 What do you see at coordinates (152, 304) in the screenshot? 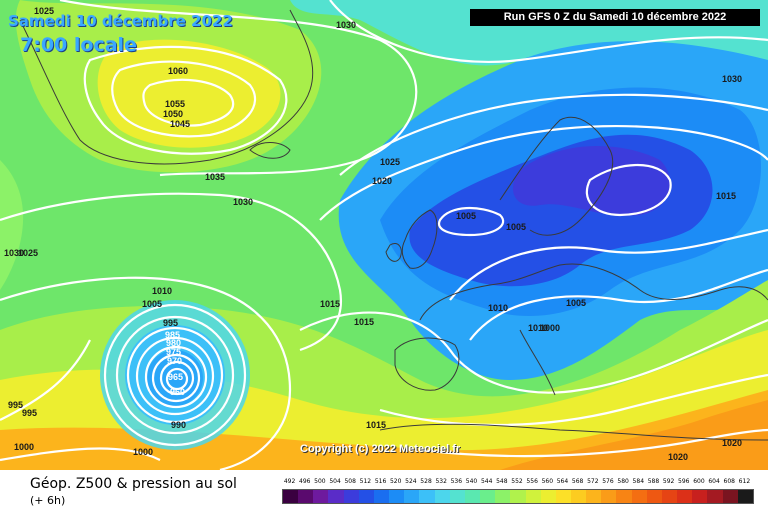
I see `pressure-label: 1005` at bounding box center [152, 304].